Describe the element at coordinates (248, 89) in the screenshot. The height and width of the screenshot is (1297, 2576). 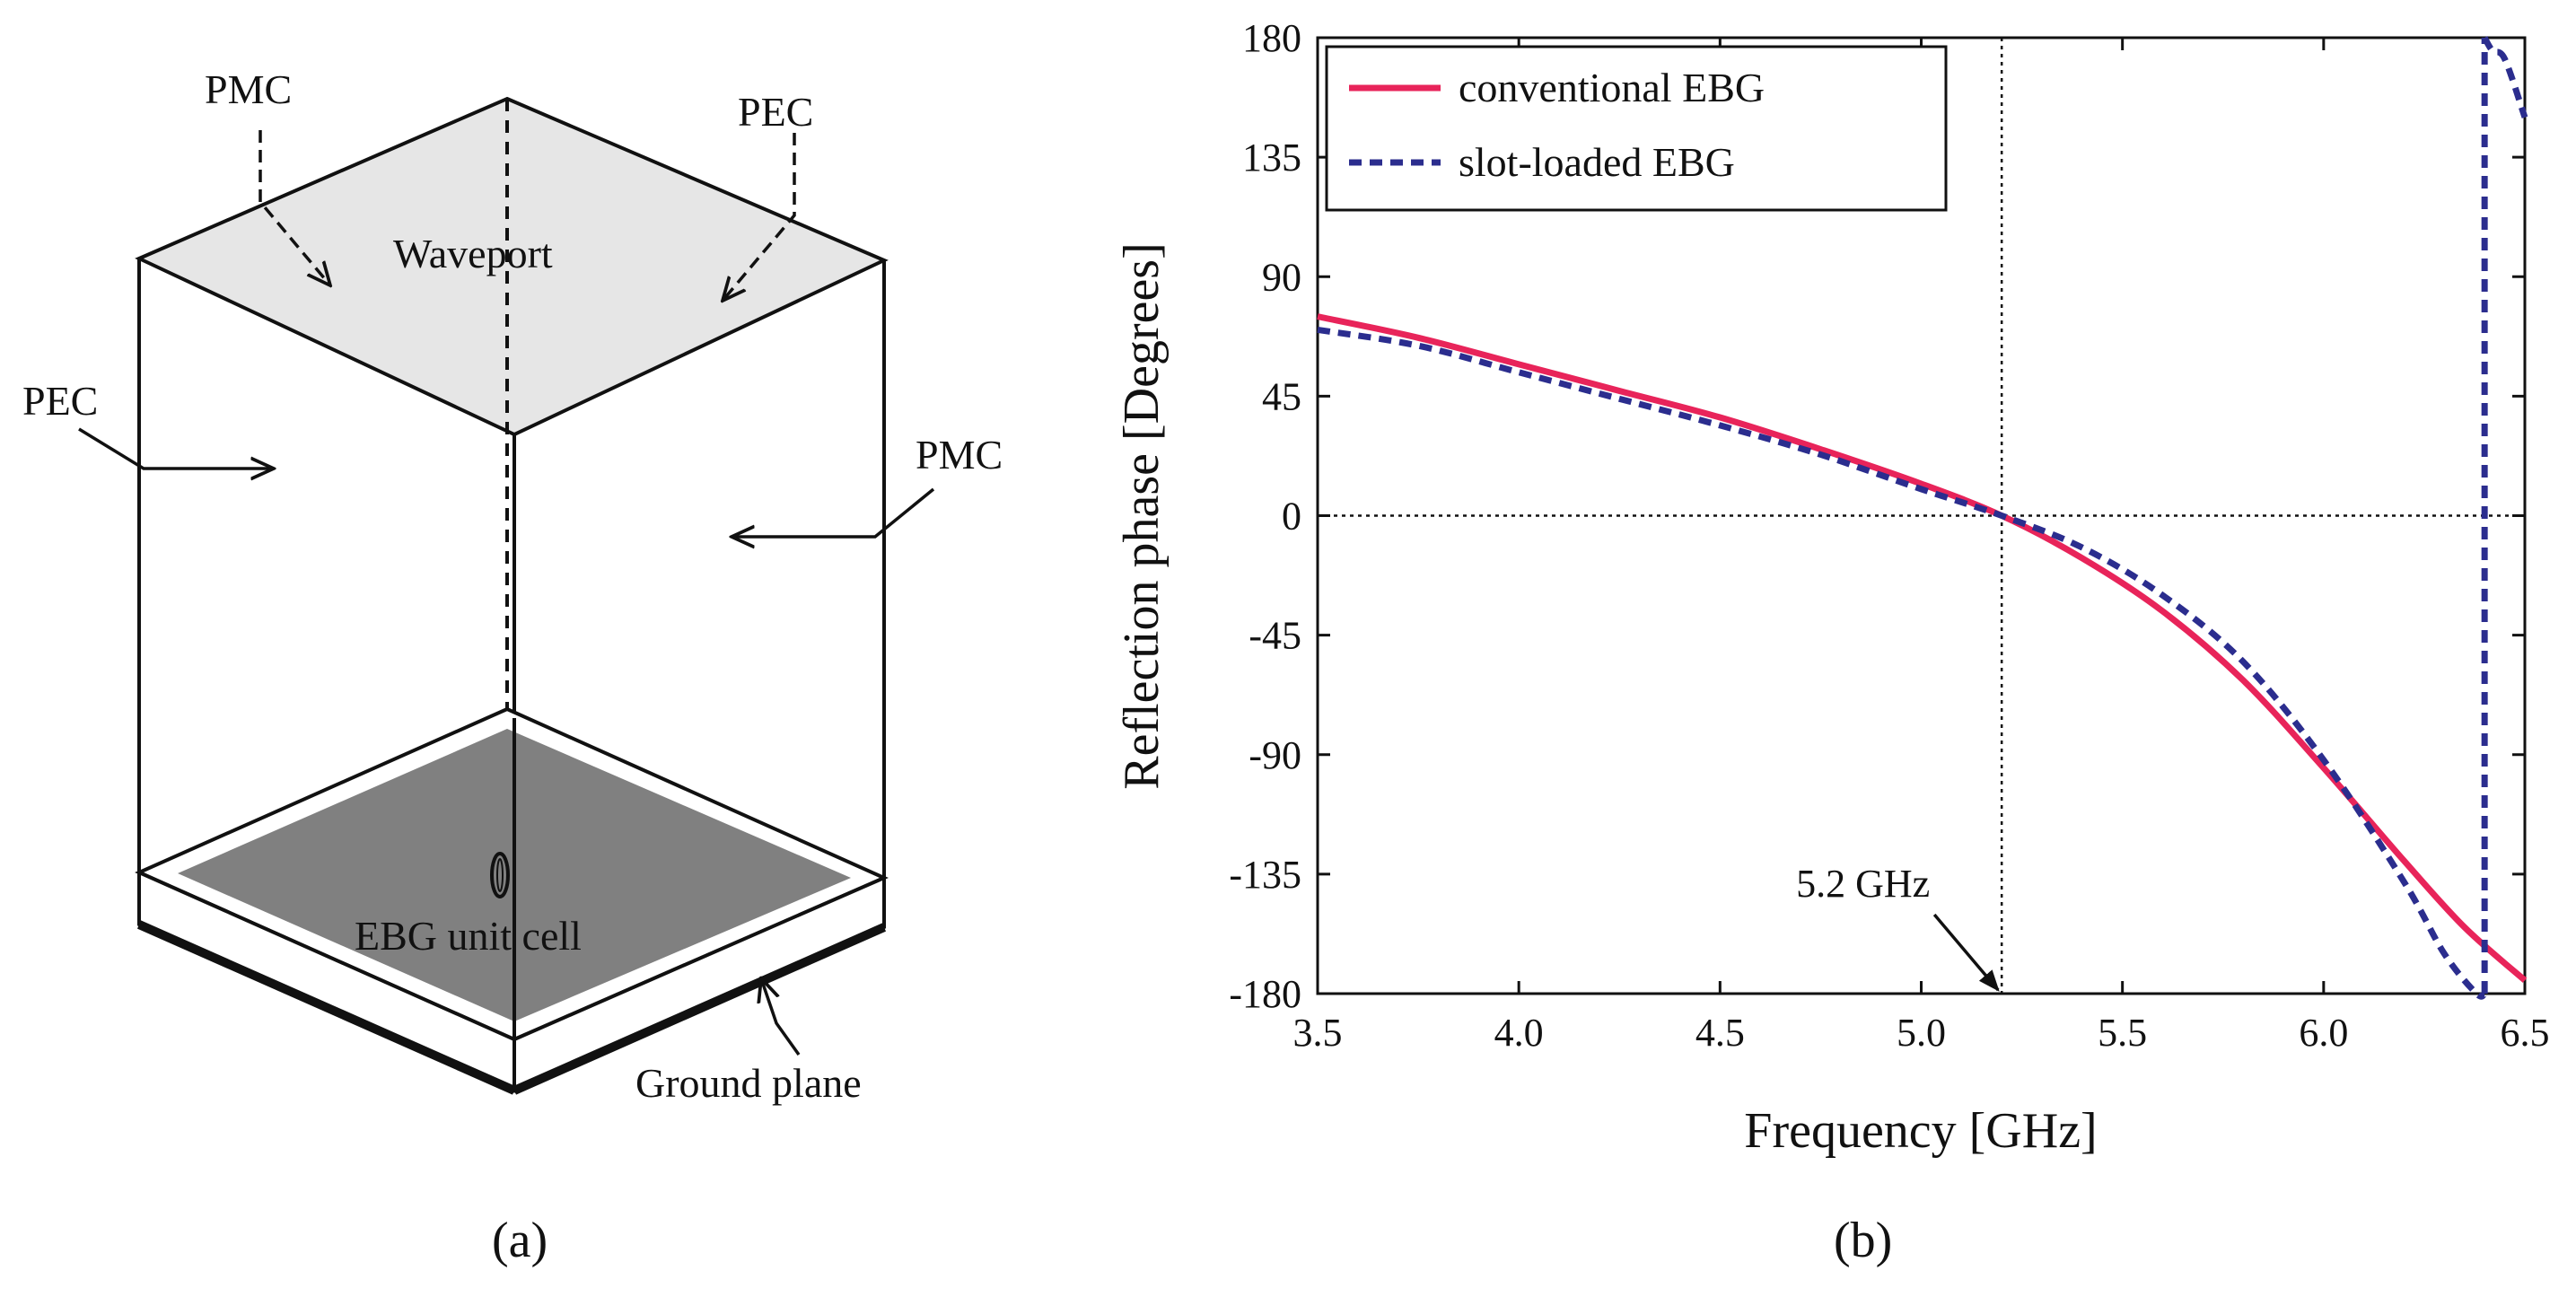
I see `label-pmc-top: PMC` at that location.